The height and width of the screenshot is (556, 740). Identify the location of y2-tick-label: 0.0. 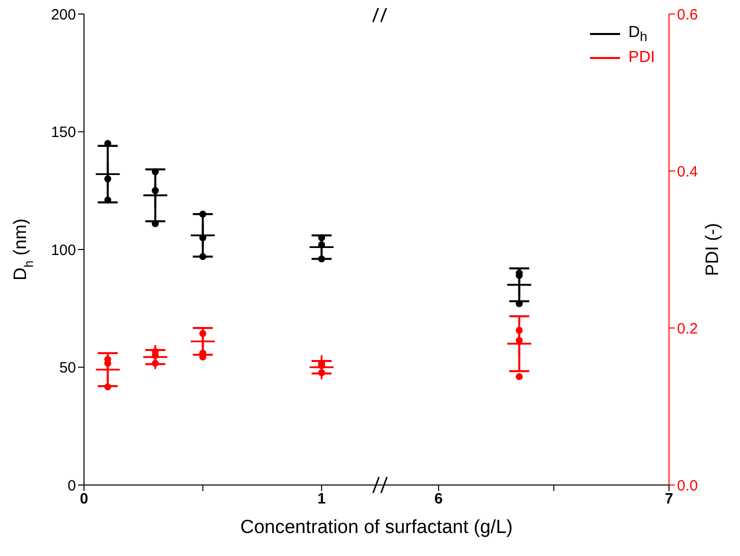
(687, 485).